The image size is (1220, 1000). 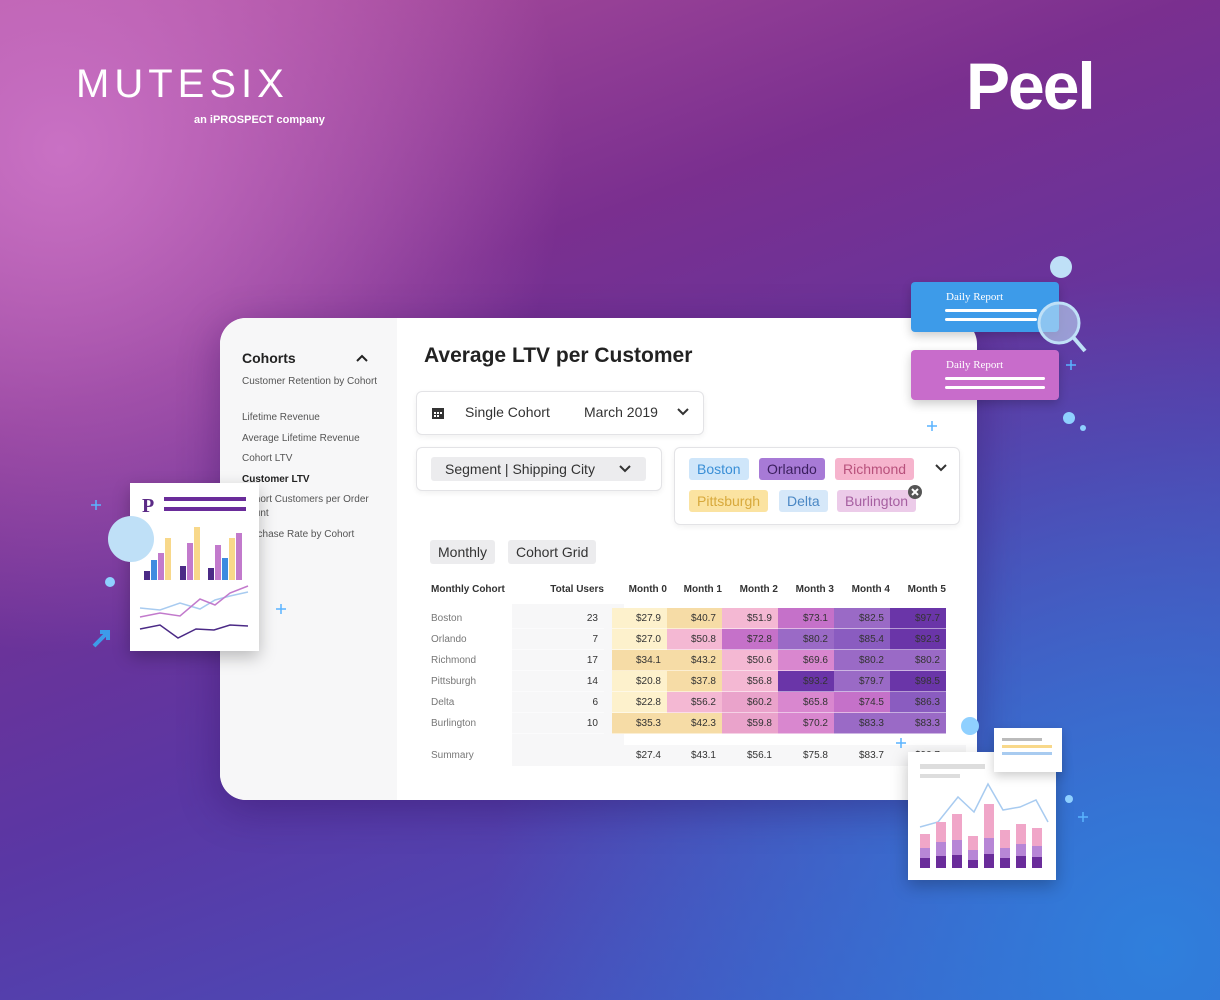 I want to click on table-cell: $59.8, so click(x=750, y=723).